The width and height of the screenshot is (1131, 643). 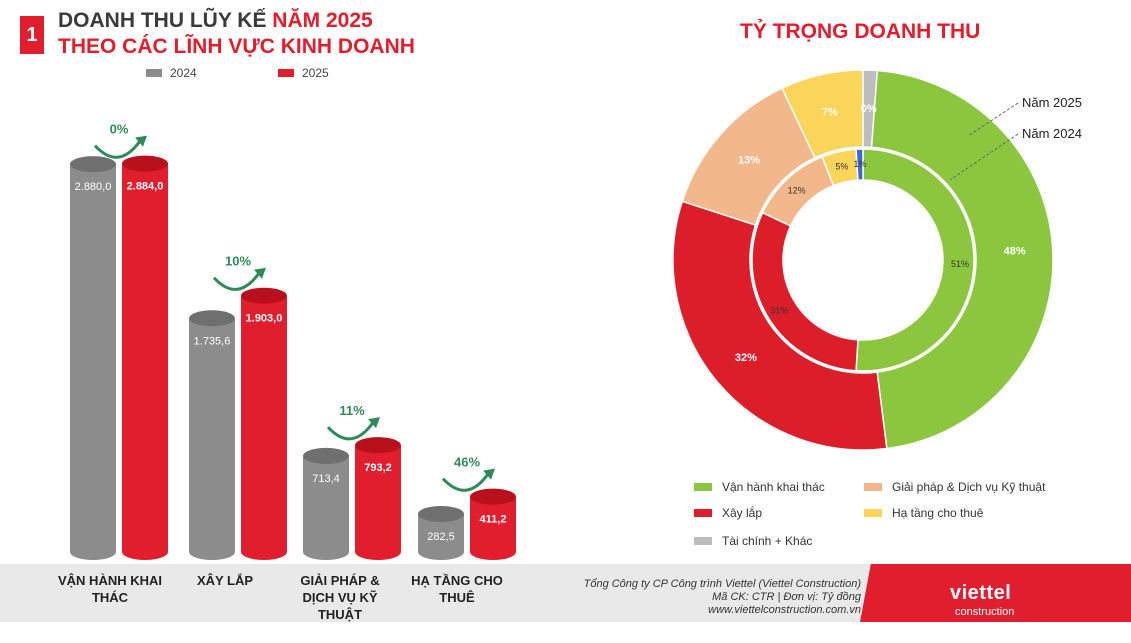 I want to click on growth-label-0: 0%, so click(x=119, y=129).